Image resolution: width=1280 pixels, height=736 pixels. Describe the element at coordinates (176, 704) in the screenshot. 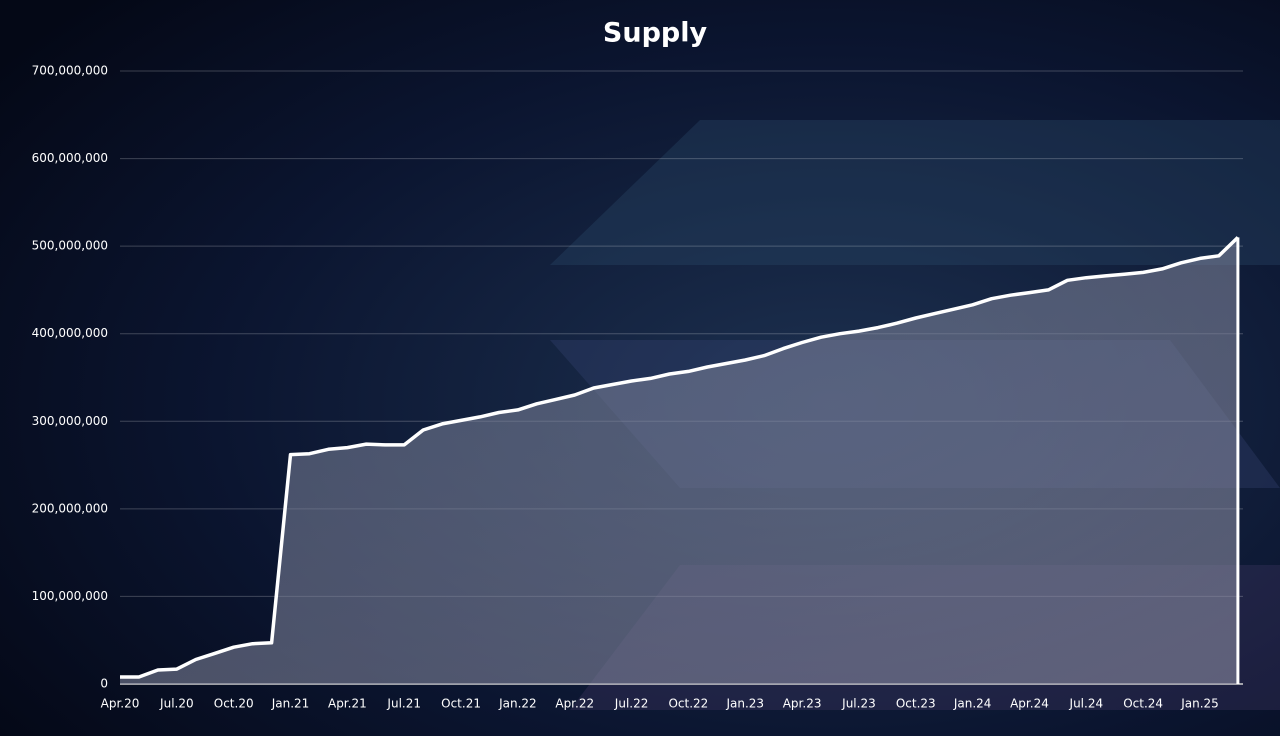

I see `x-tick-label: Jul.20` at that location.